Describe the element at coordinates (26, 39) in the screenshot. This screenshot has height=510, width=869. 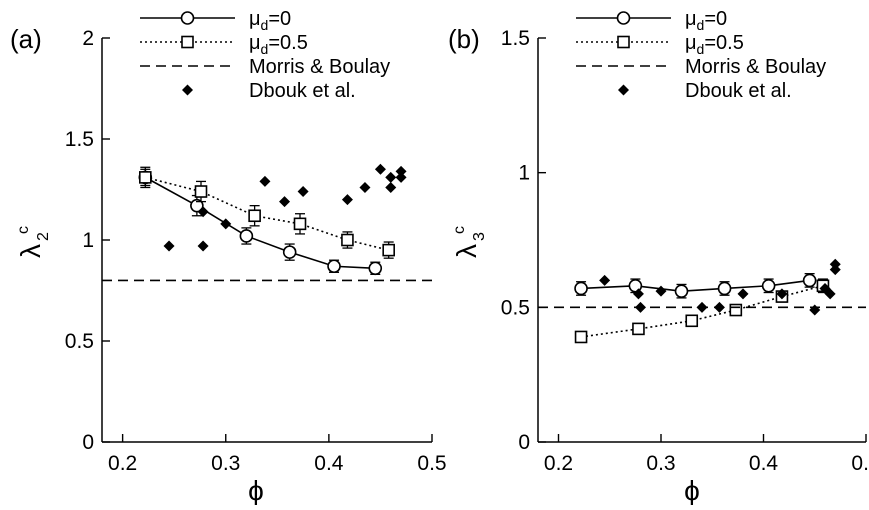
I see `panel-label: (a)` at that location.